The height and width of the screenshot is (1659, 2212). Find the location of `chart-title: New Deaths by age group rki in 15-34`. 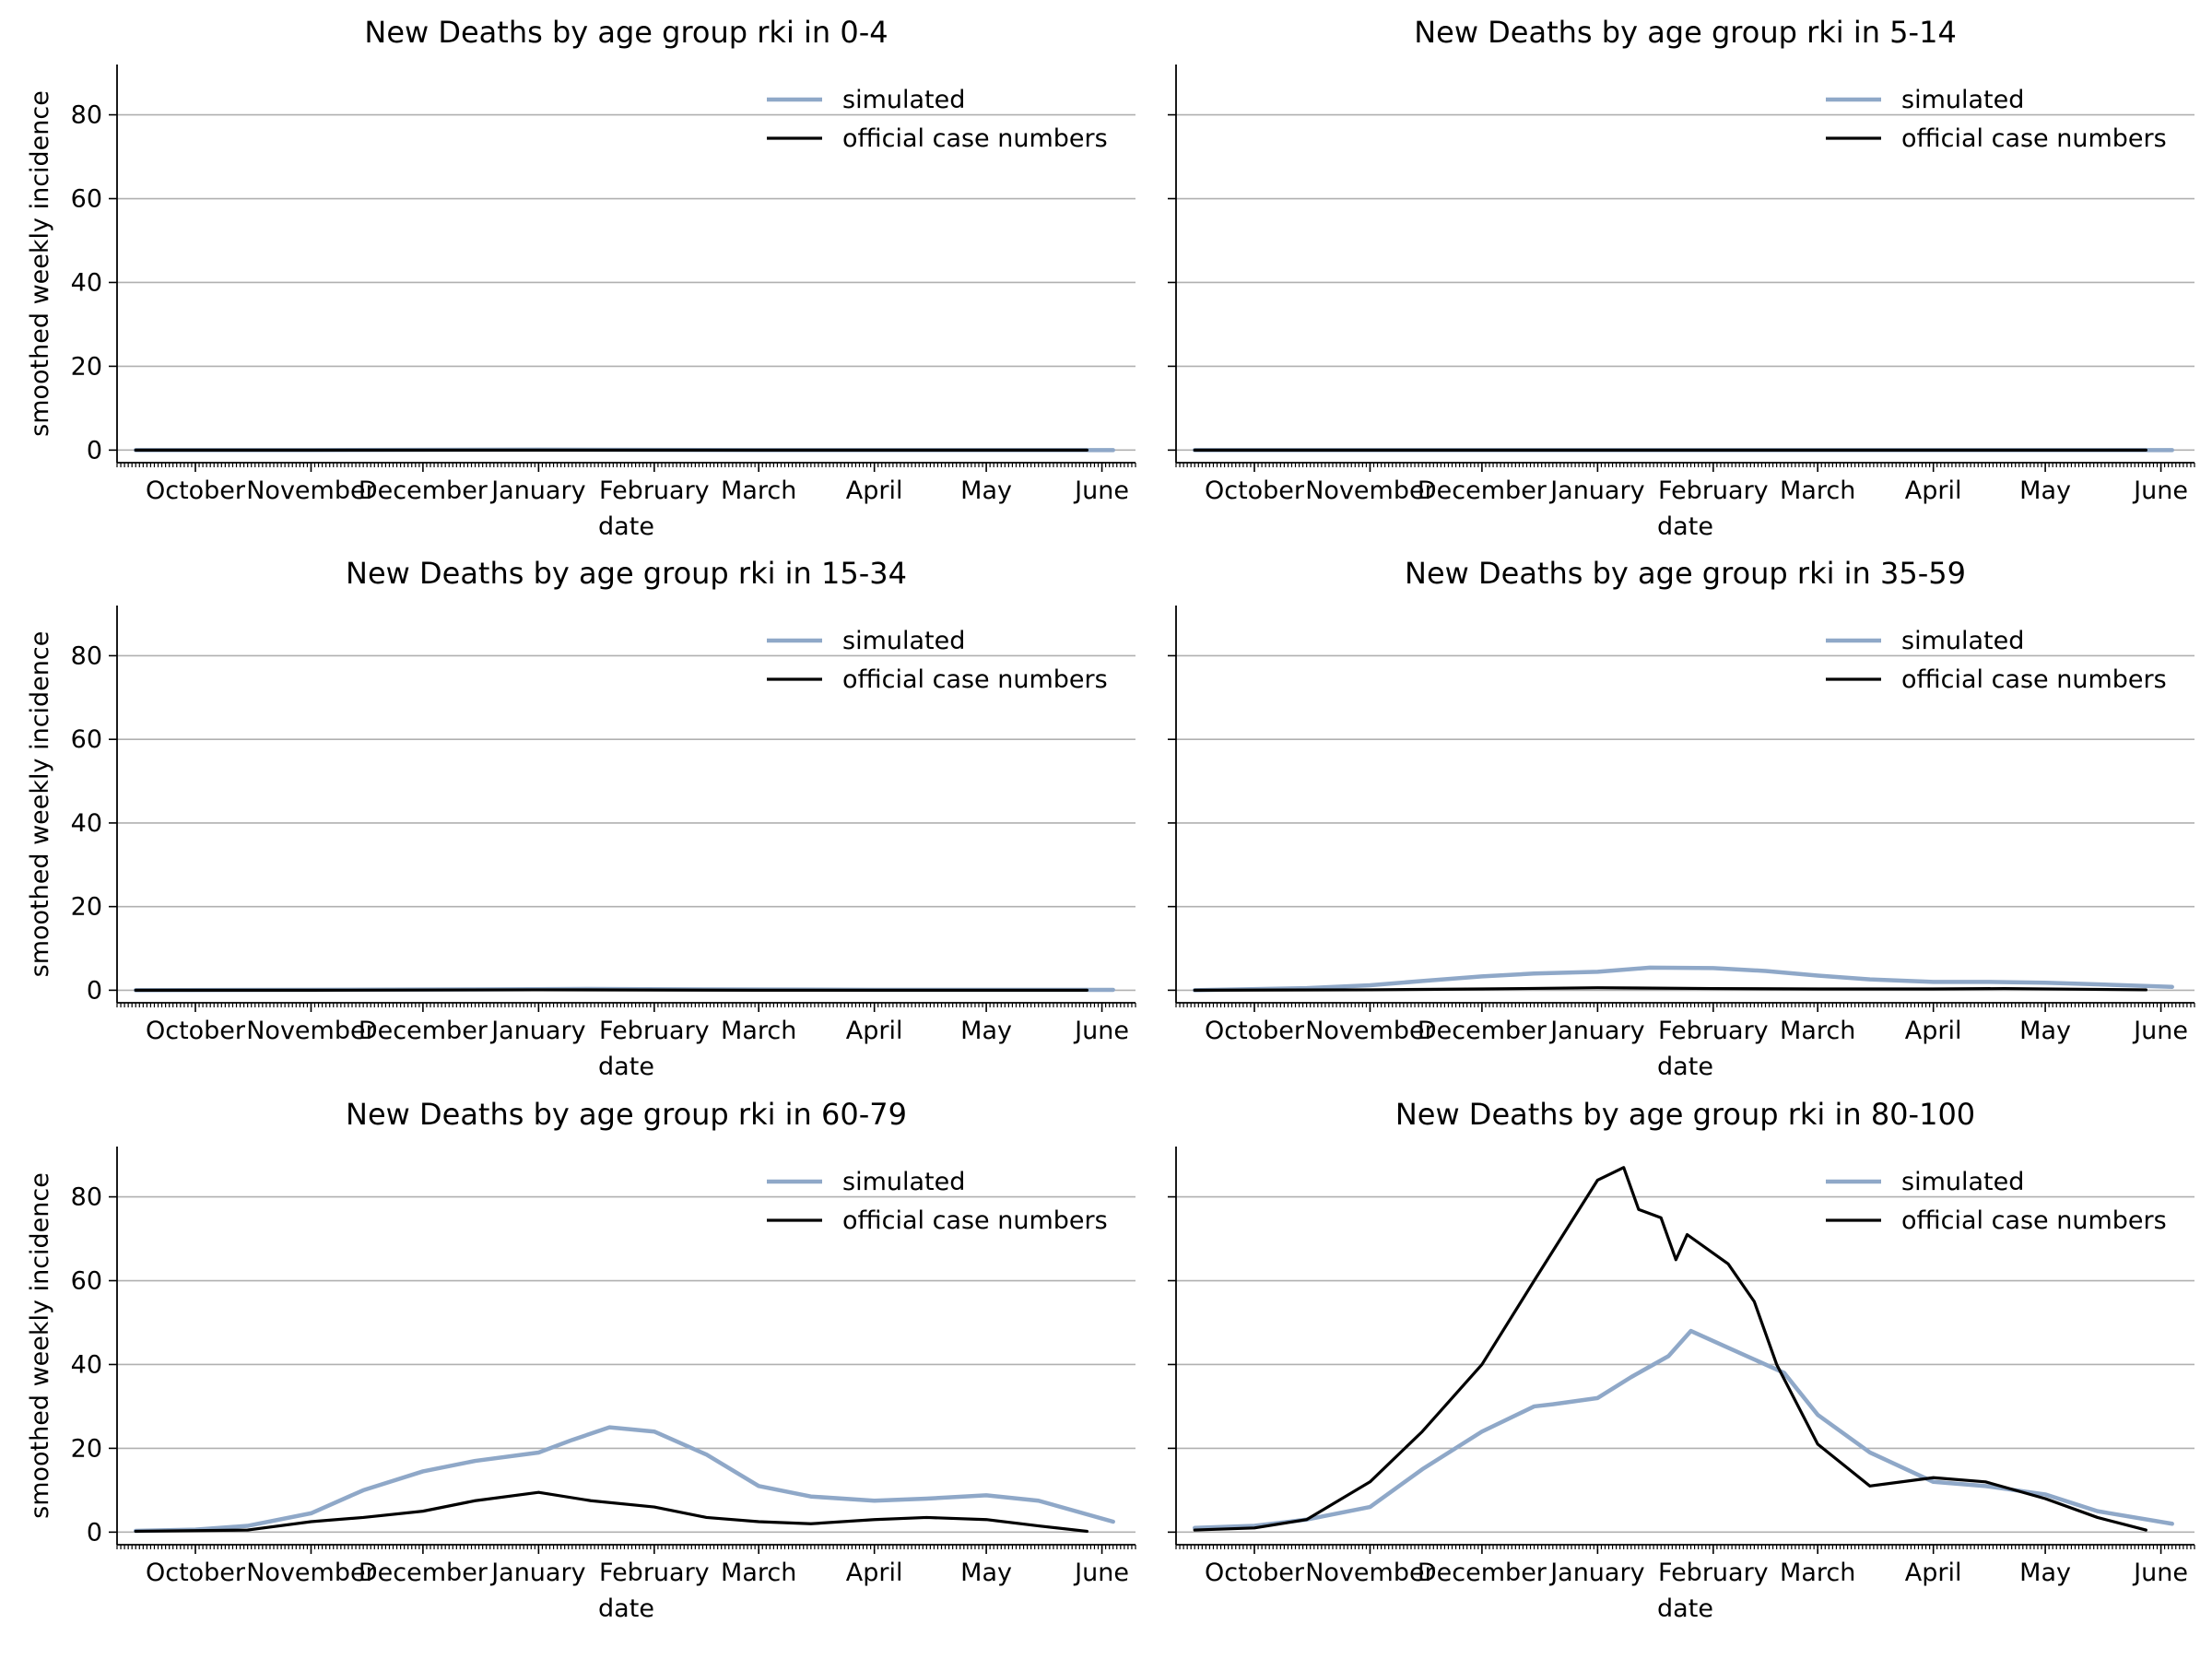

chart-title: New Deaths by age group rki in 15-34 is located at coordinates (626, 573).